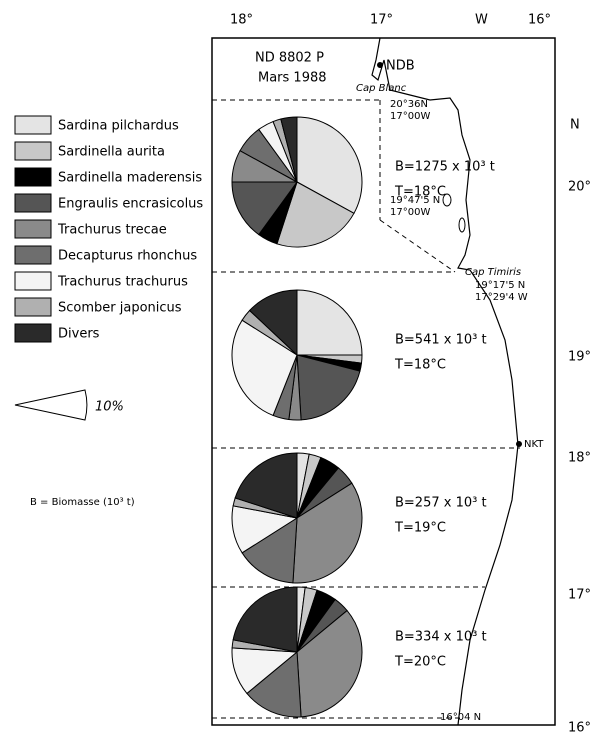  I want to click on lat-label: 19°, so click(579, 357).